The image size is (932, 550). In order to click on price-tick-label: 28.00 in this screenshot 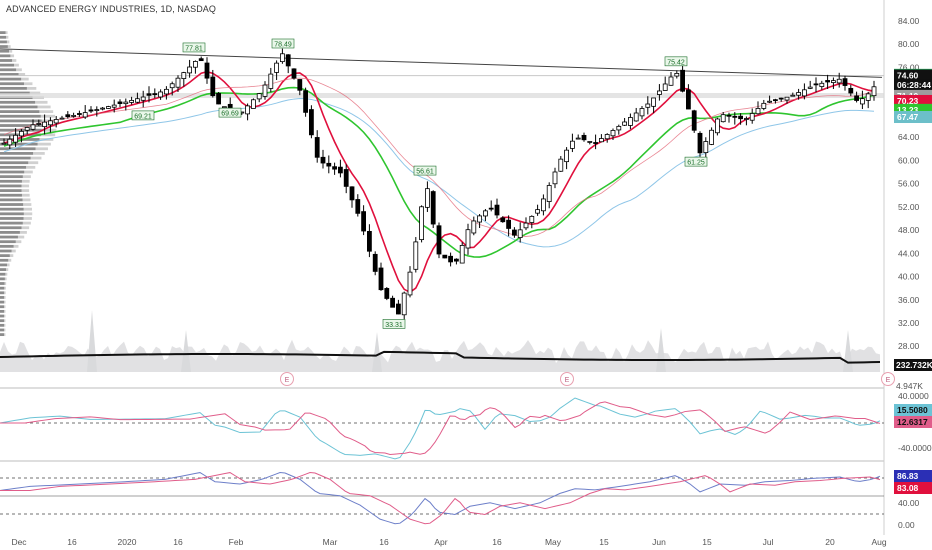, I will do `click(909, 346)`.